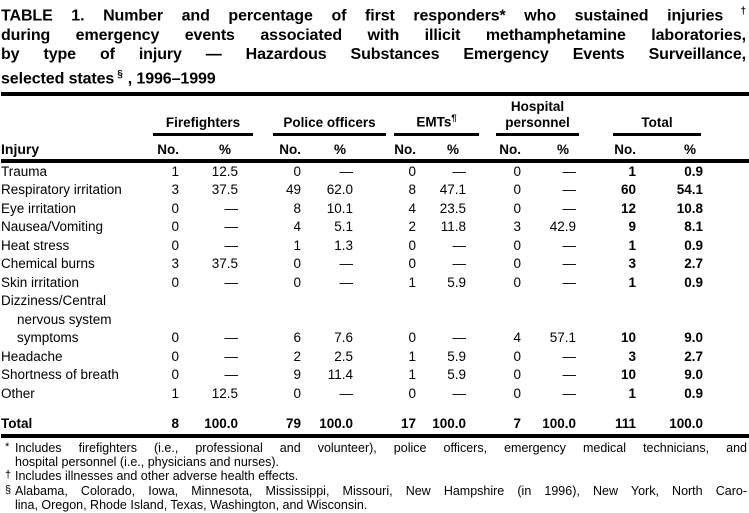  Describe the element at coordinates (563, 227) in the screenshot. I see `cell-hospital-pct: 42.9` at that location.